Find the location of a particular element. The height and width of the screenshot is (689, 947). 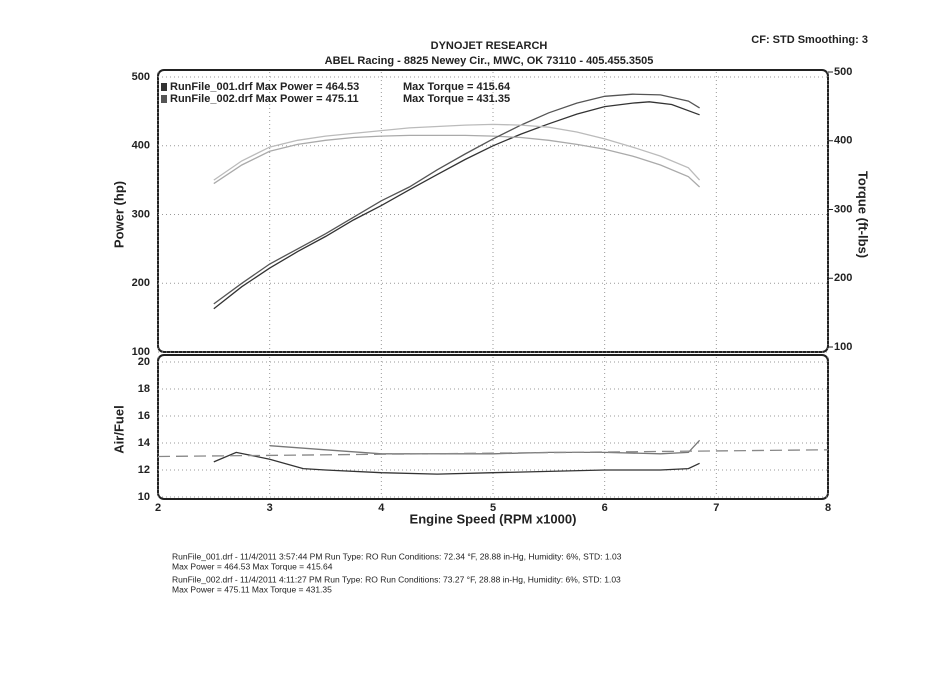

y-tick-label: 500 is located at coordinates (141, 77).